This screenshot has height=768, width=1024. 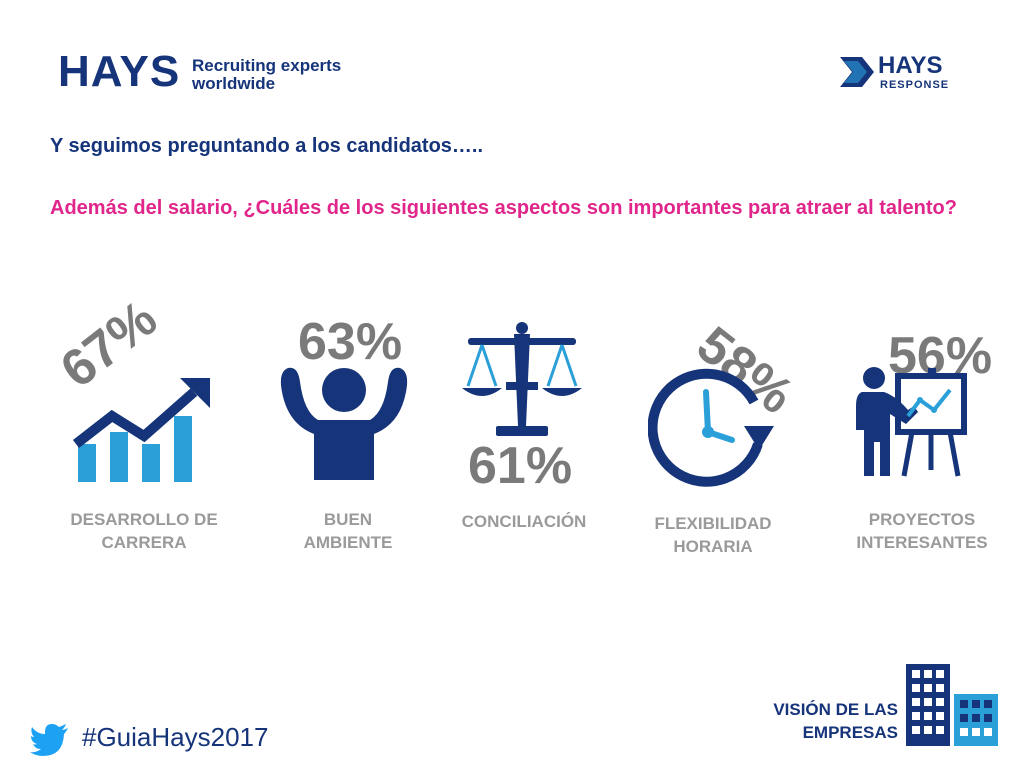 I want to click on presenter-board-icon, so click(x=911, y=422).